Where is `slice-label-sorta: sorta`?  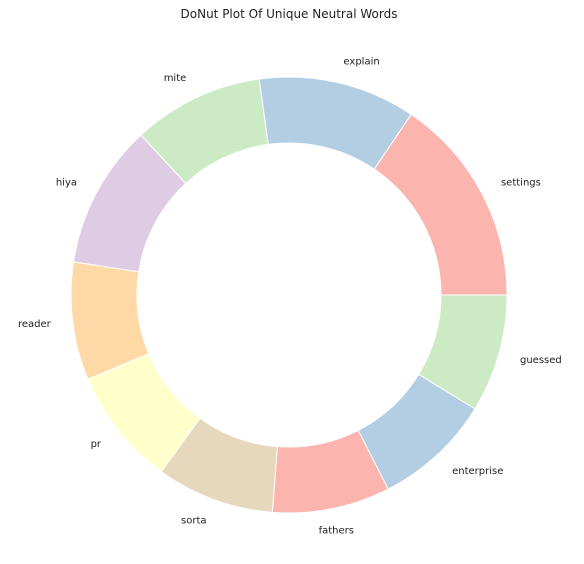
slice-label-sorta: sorta is located at coordinates (194, 520).